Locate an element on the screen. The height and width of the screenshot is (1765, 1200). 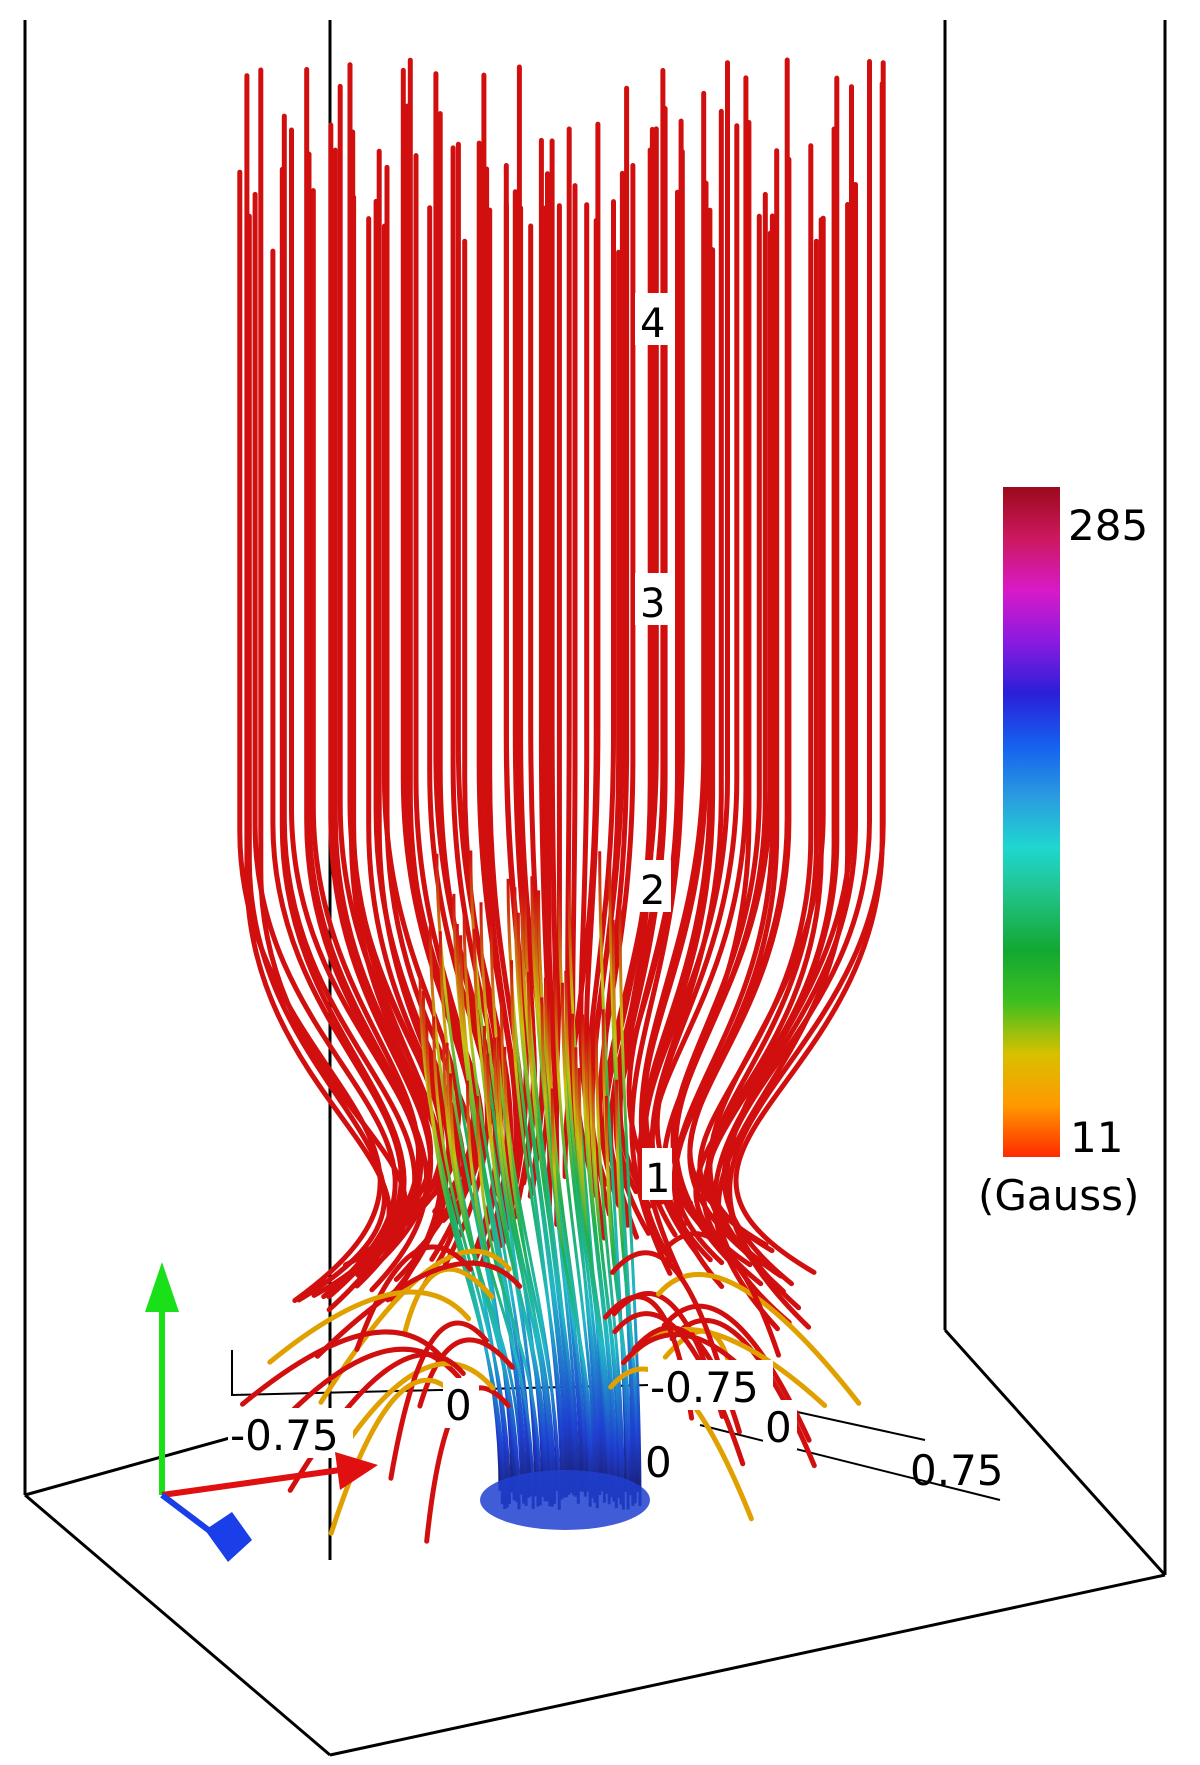
height-labels: 4 3 2 1 is located at coordinates (653, 747).